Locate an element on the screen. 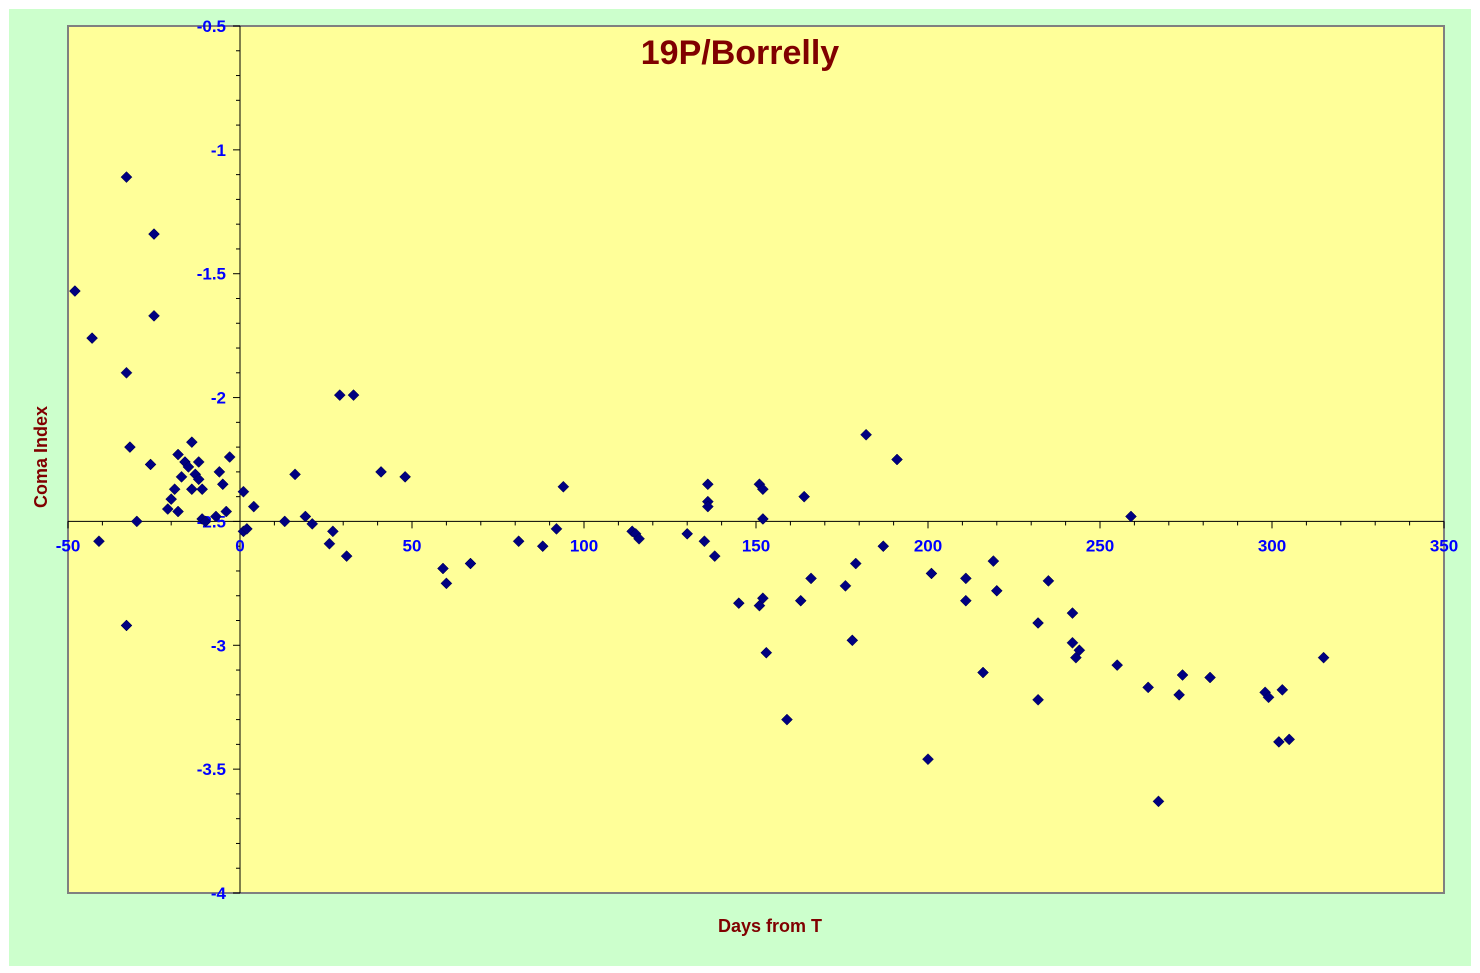 This screenshot has height=973, width=1480. x-tick-label: 300 is located at coordinates (1272, 545).